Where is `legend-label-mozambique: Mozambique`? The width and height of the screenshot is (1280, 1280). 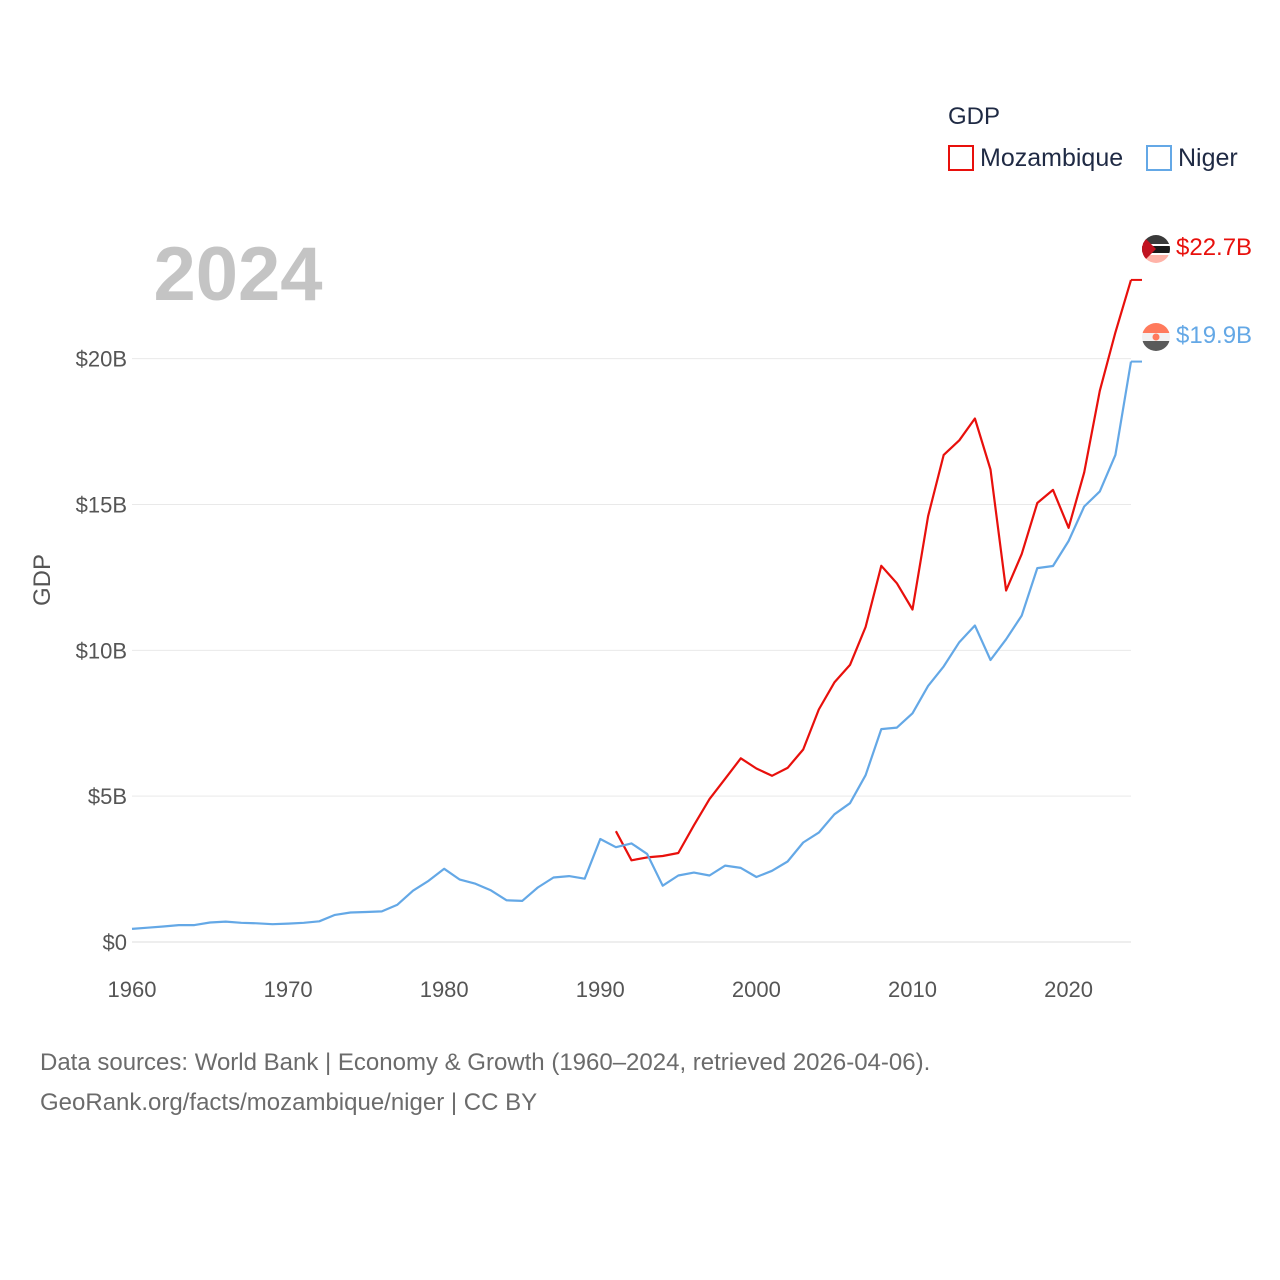
legend-label-mozambique: Mozambique is located at coordinates (1051, 158).